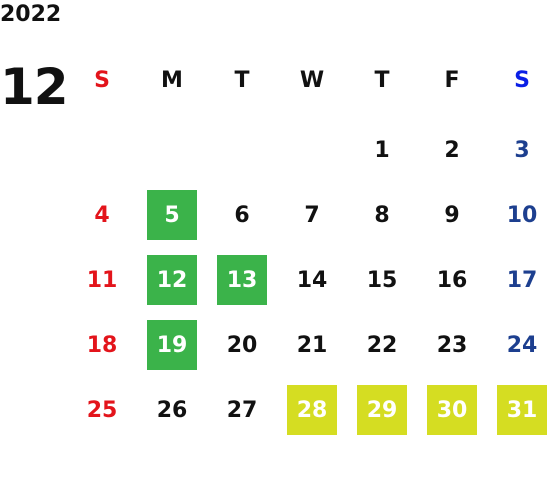 The height and width of the screenshot is (503, 548). Describe the element at coordinates (172, 410) in the screenshot. I see `day: 26` at that location.